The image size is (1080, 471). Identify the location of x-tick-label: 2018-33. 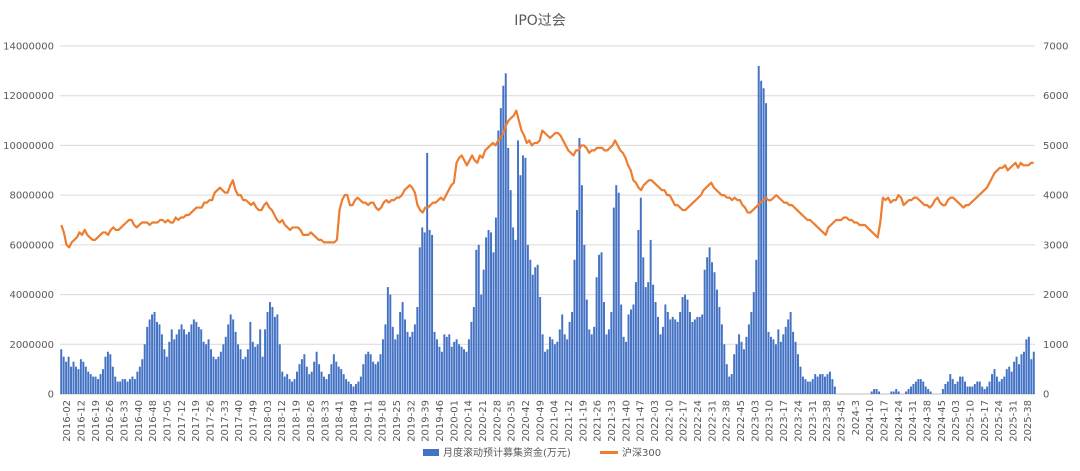
(325, 421).